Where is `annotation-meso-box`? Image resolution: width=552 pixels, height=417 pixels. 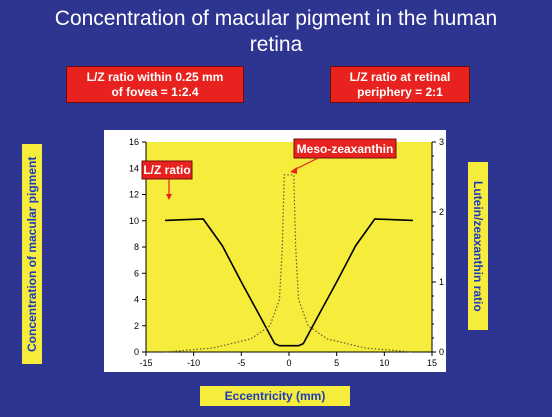 annotation-meso-box is located at coordinates (345, 148).